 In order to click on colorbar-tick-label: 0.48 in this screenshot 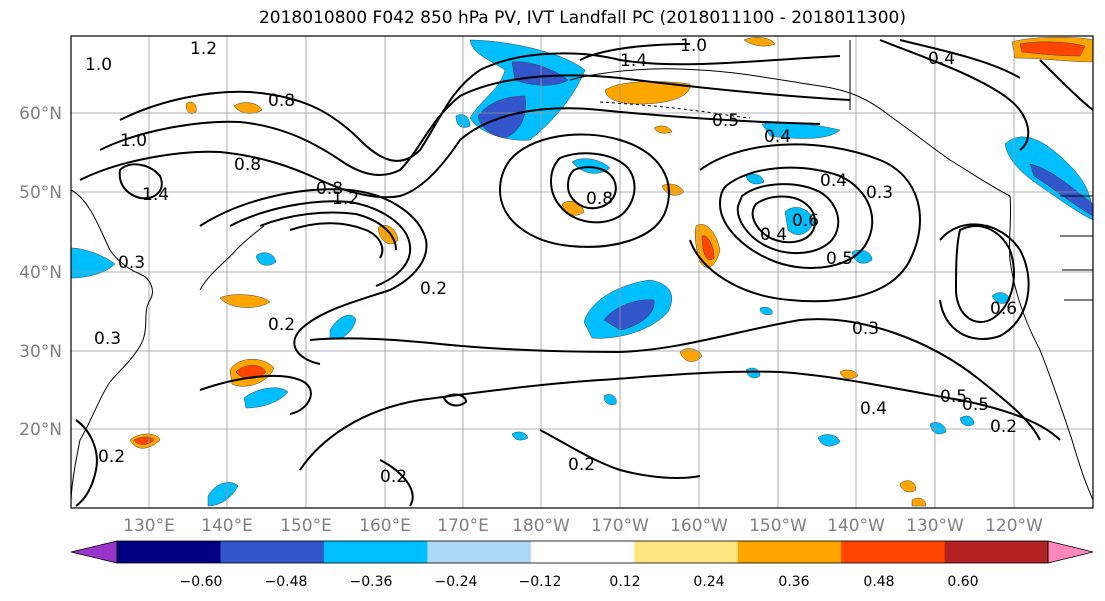, I will do `click(878, 582)`.